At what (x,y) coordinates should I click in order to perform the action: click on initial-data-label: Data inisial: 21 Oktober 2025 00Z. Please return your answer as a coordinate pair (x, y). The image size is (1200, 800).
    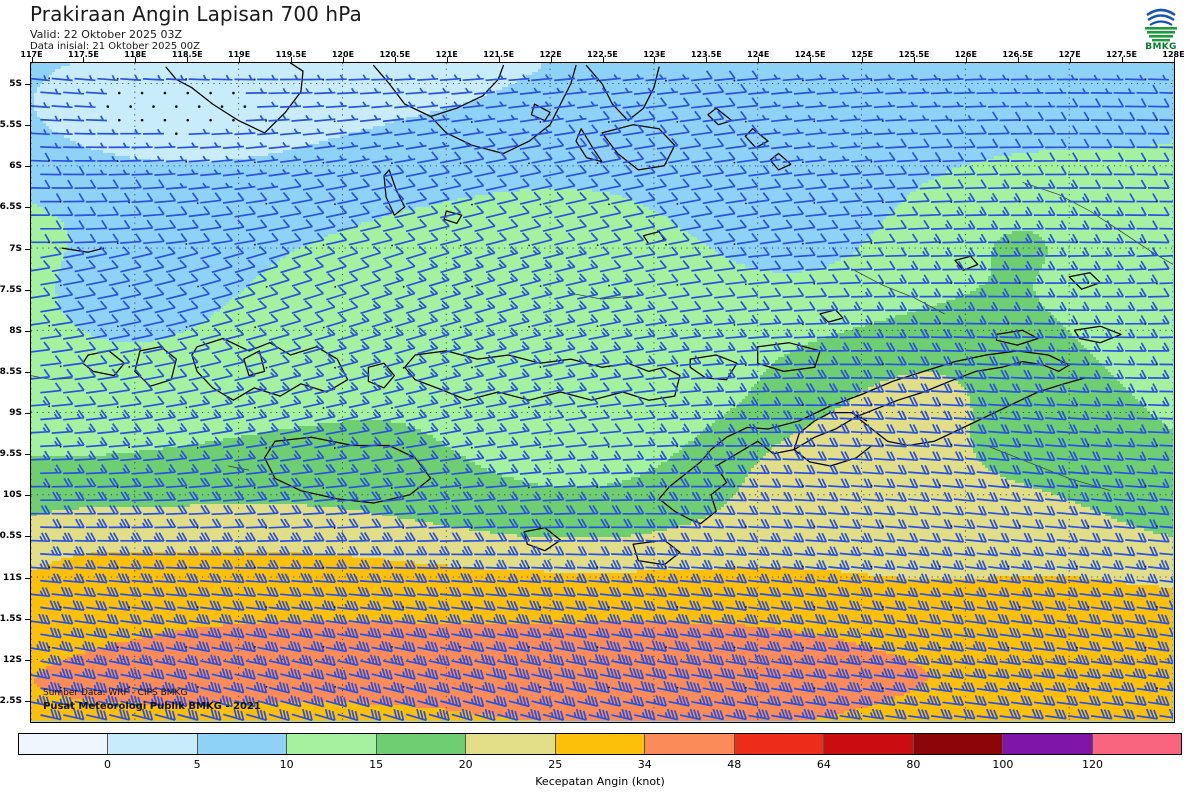
    Looking at the image, I should click on (115, 46).